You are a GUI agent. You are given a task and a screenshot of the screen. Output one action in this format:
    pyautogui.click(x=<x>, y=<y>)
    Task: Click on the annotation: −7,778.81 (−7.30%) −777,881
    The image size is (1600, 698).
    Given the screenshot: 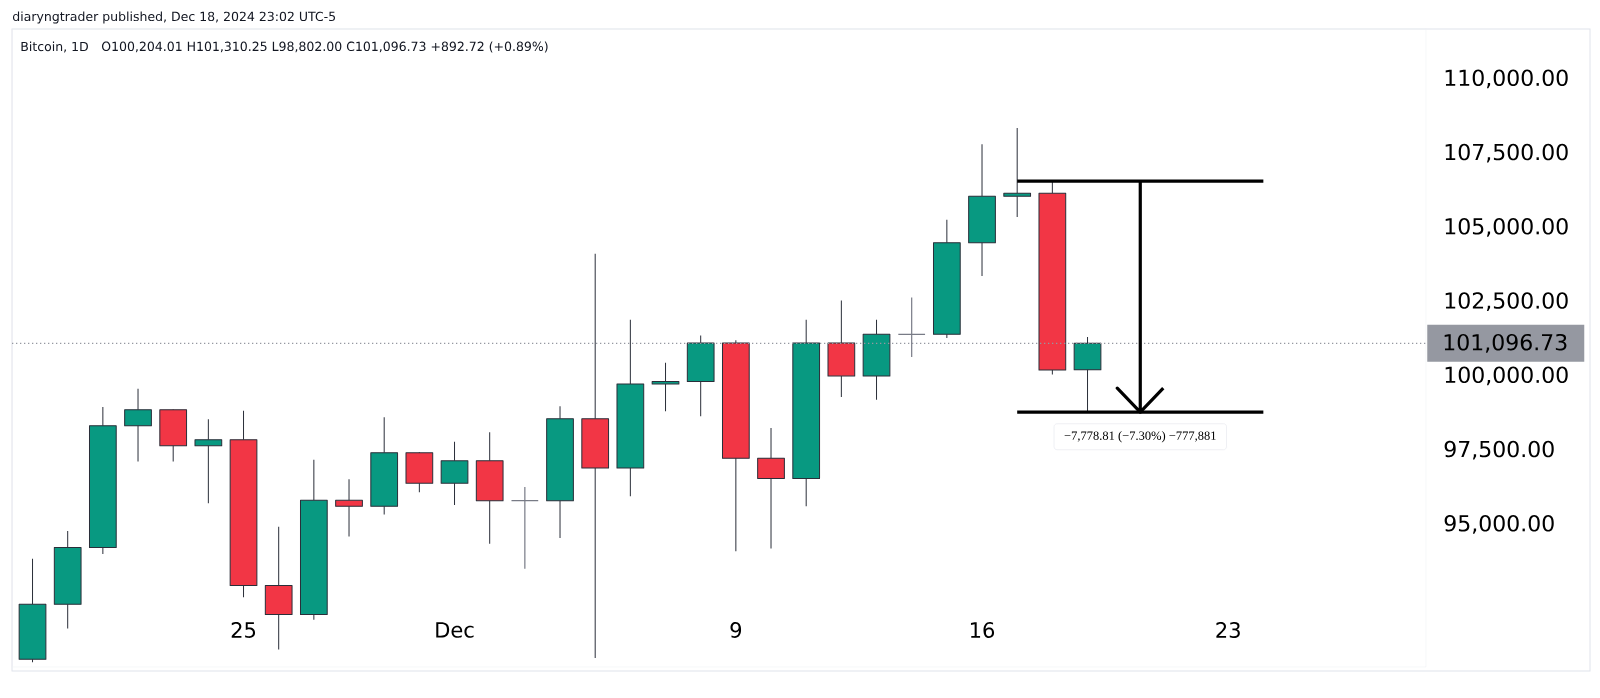 What is the action you would take?
    pyautogui.click(x=1140, y=437)
    